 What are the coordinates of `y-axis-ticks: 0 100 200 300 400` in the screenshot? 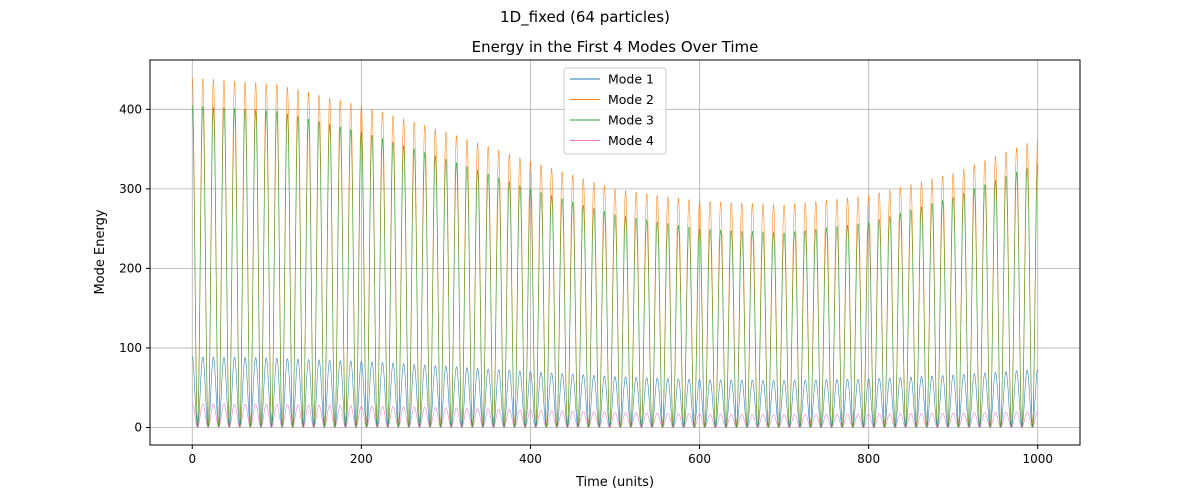 It's located at (134, 268).